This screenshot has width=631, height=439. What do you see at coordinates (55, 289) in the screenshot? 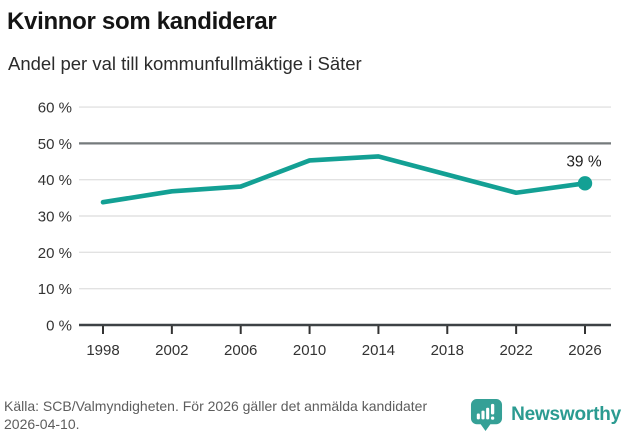
I see `y-axis-tick-label: 10 %` at bounding box center [55, 289].